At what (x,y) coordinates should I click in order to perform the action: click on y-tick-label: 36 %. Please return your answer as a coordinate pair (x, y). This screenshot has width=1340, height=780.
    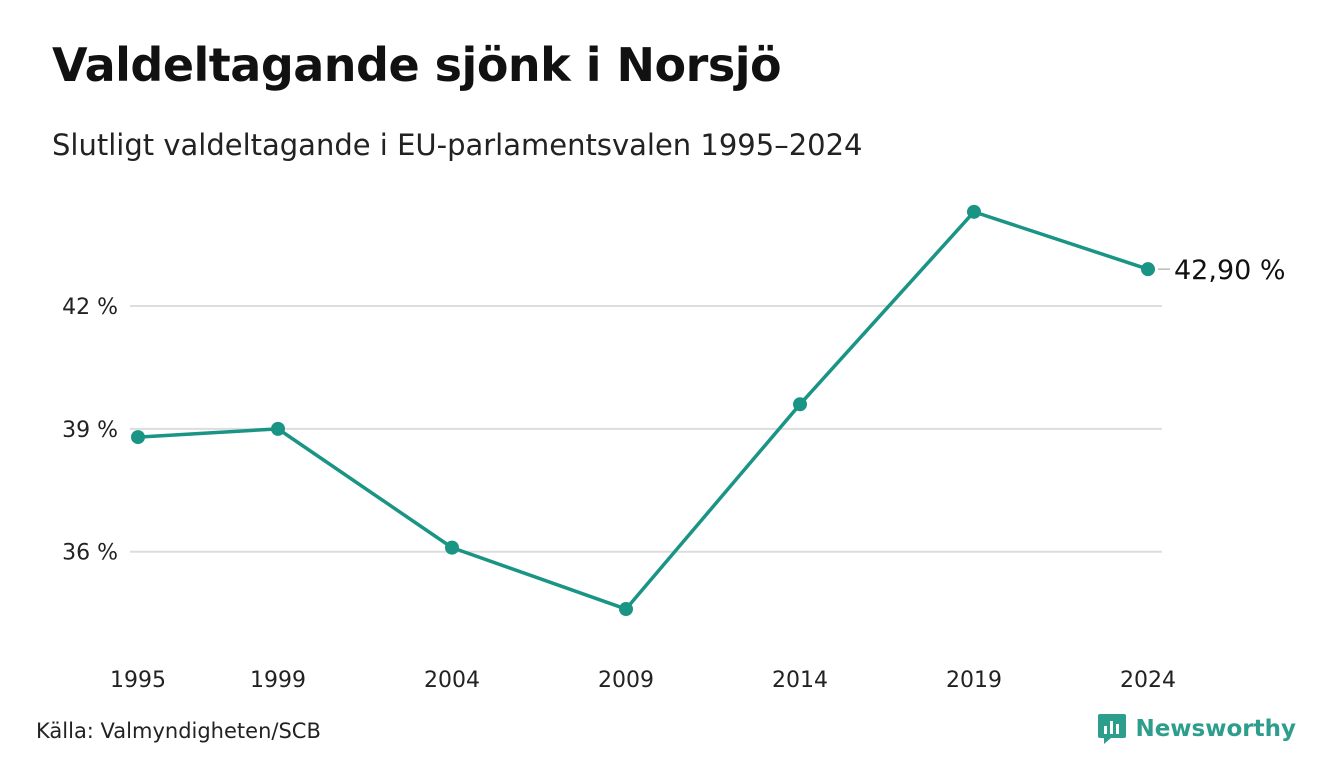
    Looking at the image, I should click on (90, 553).